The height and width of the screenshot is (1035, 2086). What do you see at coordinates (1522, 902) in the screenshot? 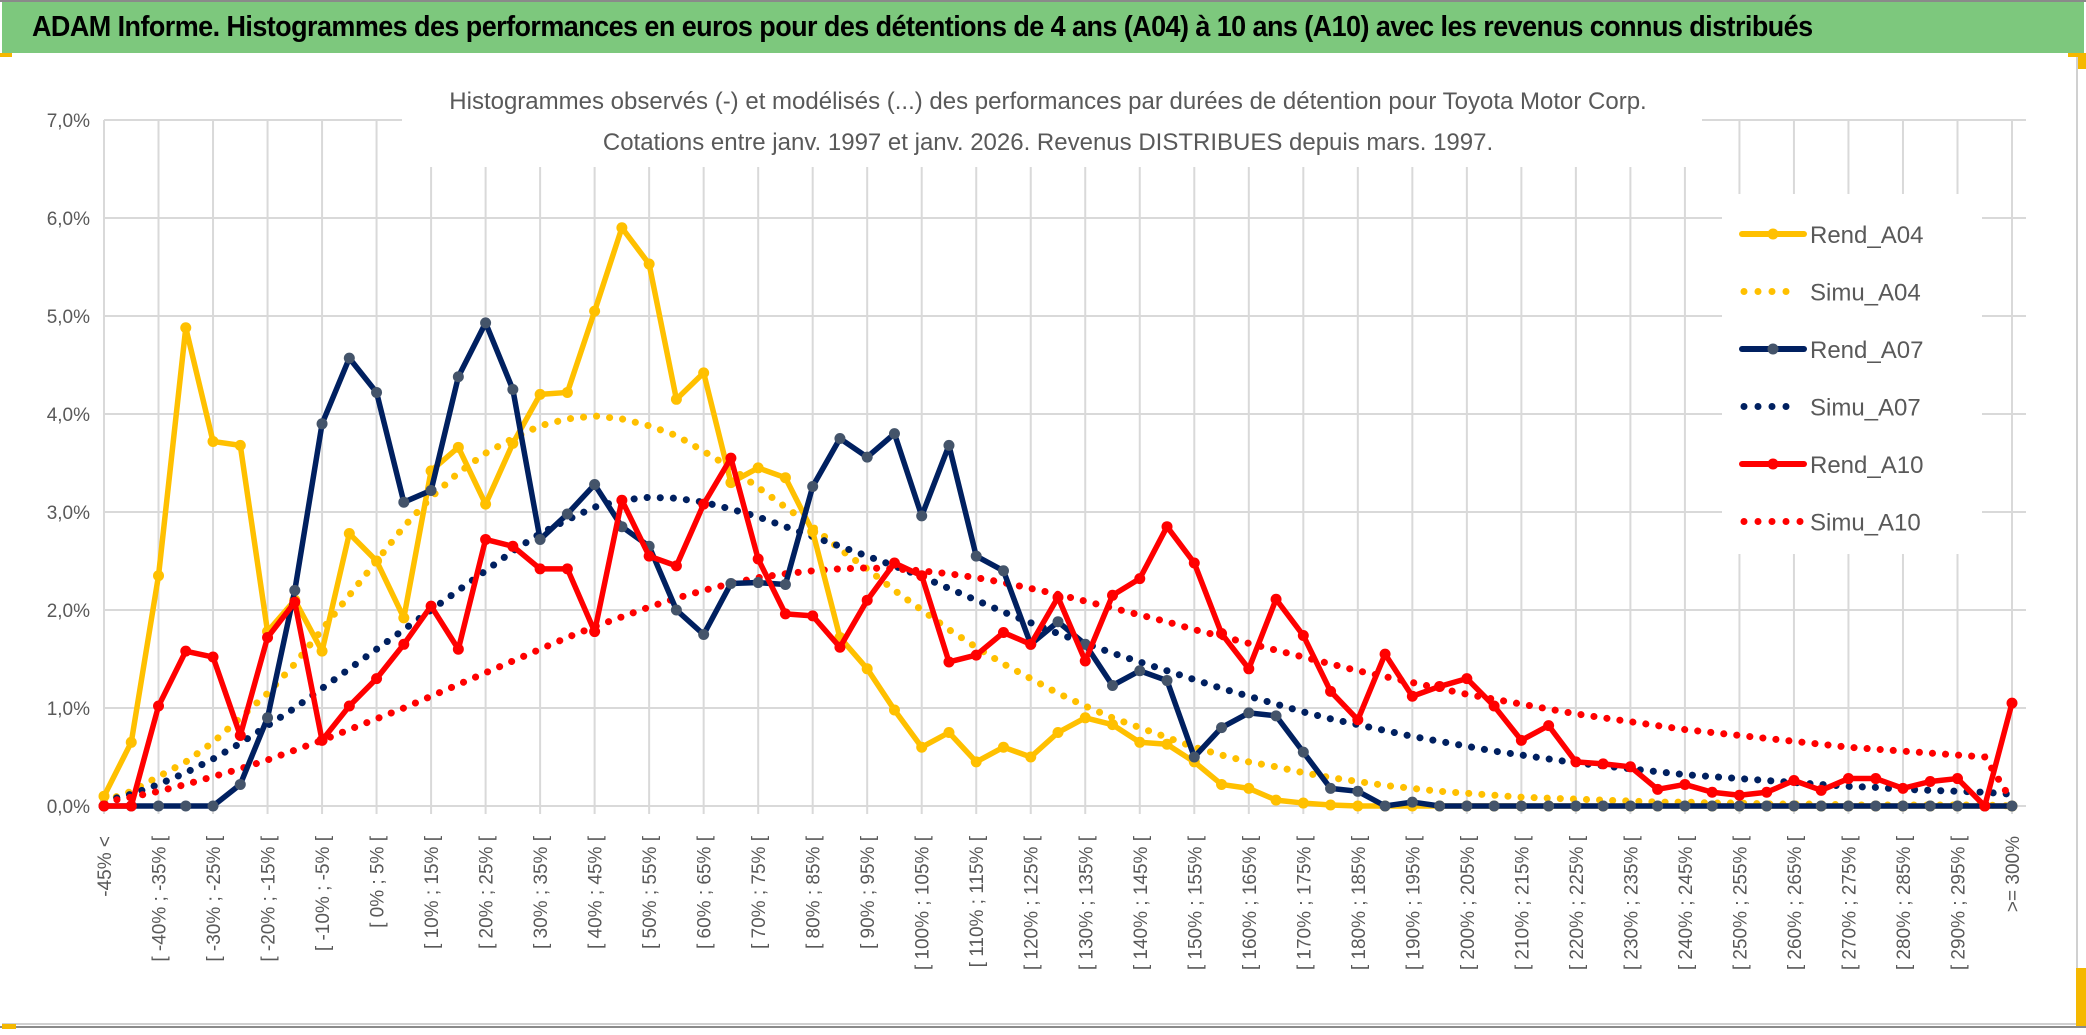
I see `x-tick-label: [ 210% ; 215% [` at bounding box center [1522, 902].